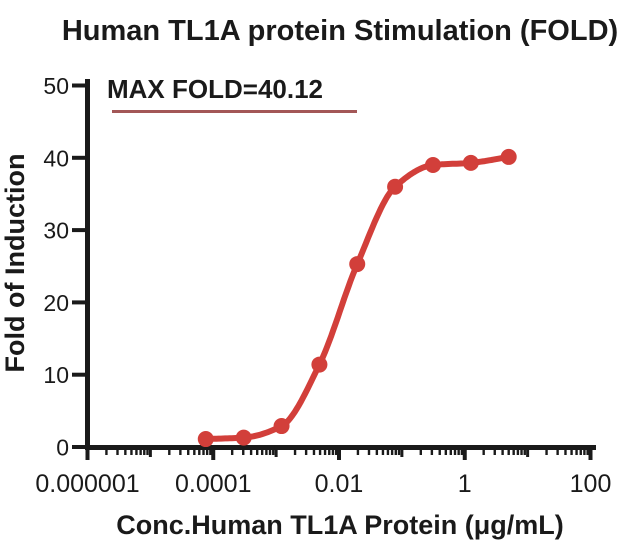 This screenshot has width=640, height=551. Describe the element at coordinates (213, 484) in the screenshot. I see `x-tick-label: 0.0001` at that location.